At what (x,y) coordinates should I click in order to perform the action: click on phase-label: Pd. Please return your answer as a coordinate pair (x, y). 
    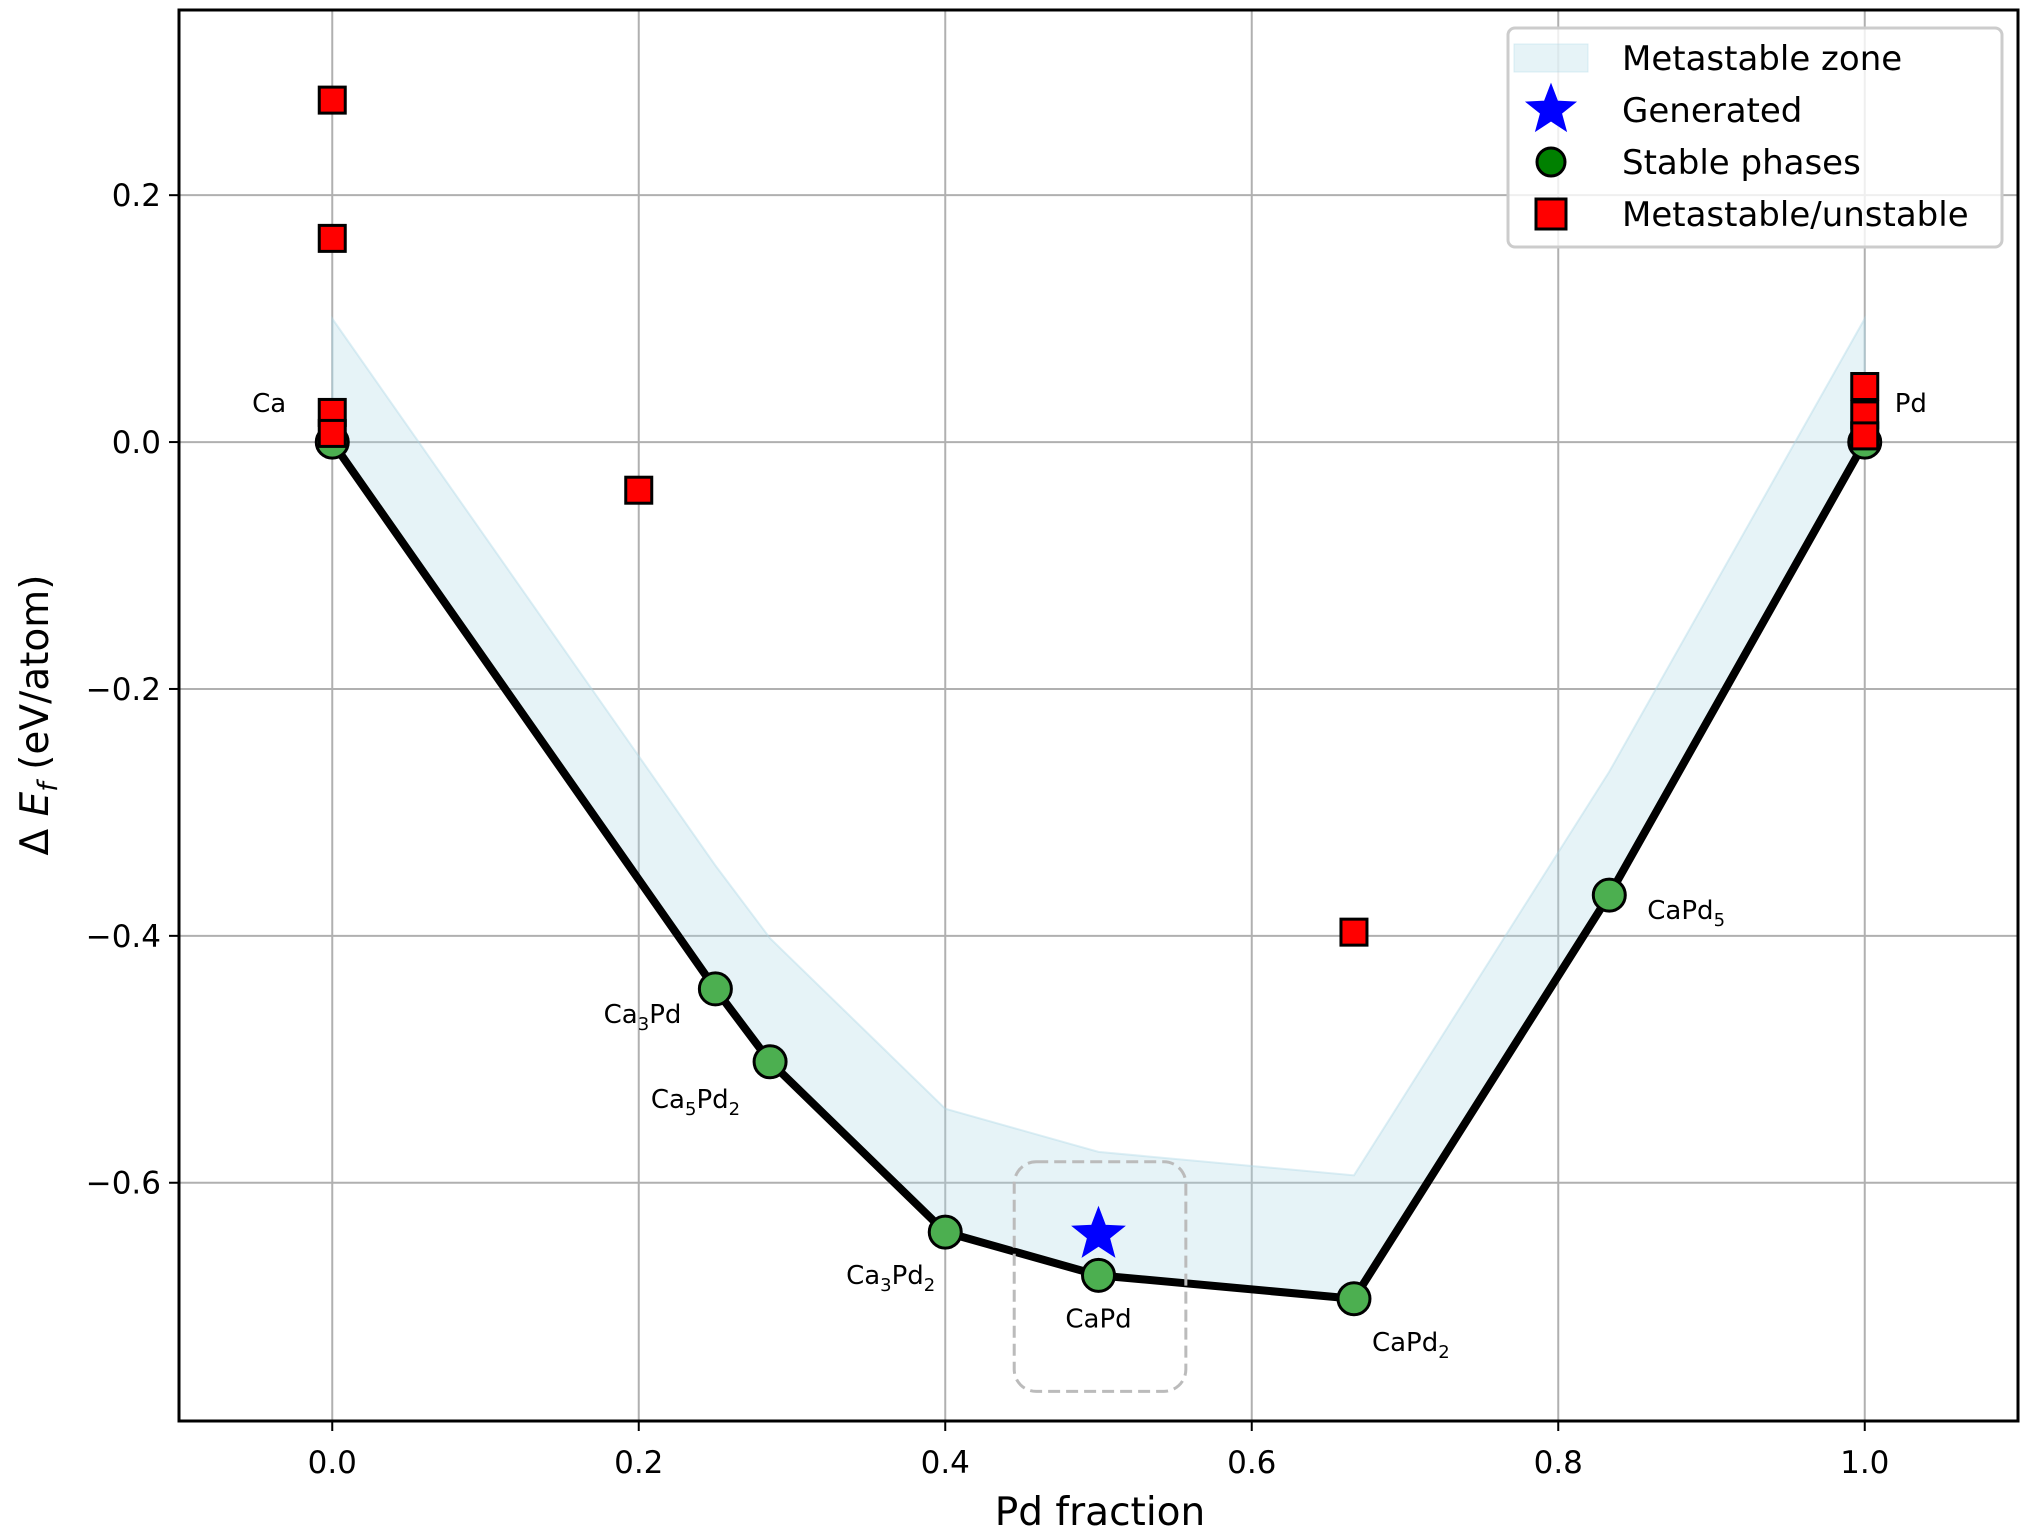
    Looking at the image, I should click on (1911, 404).